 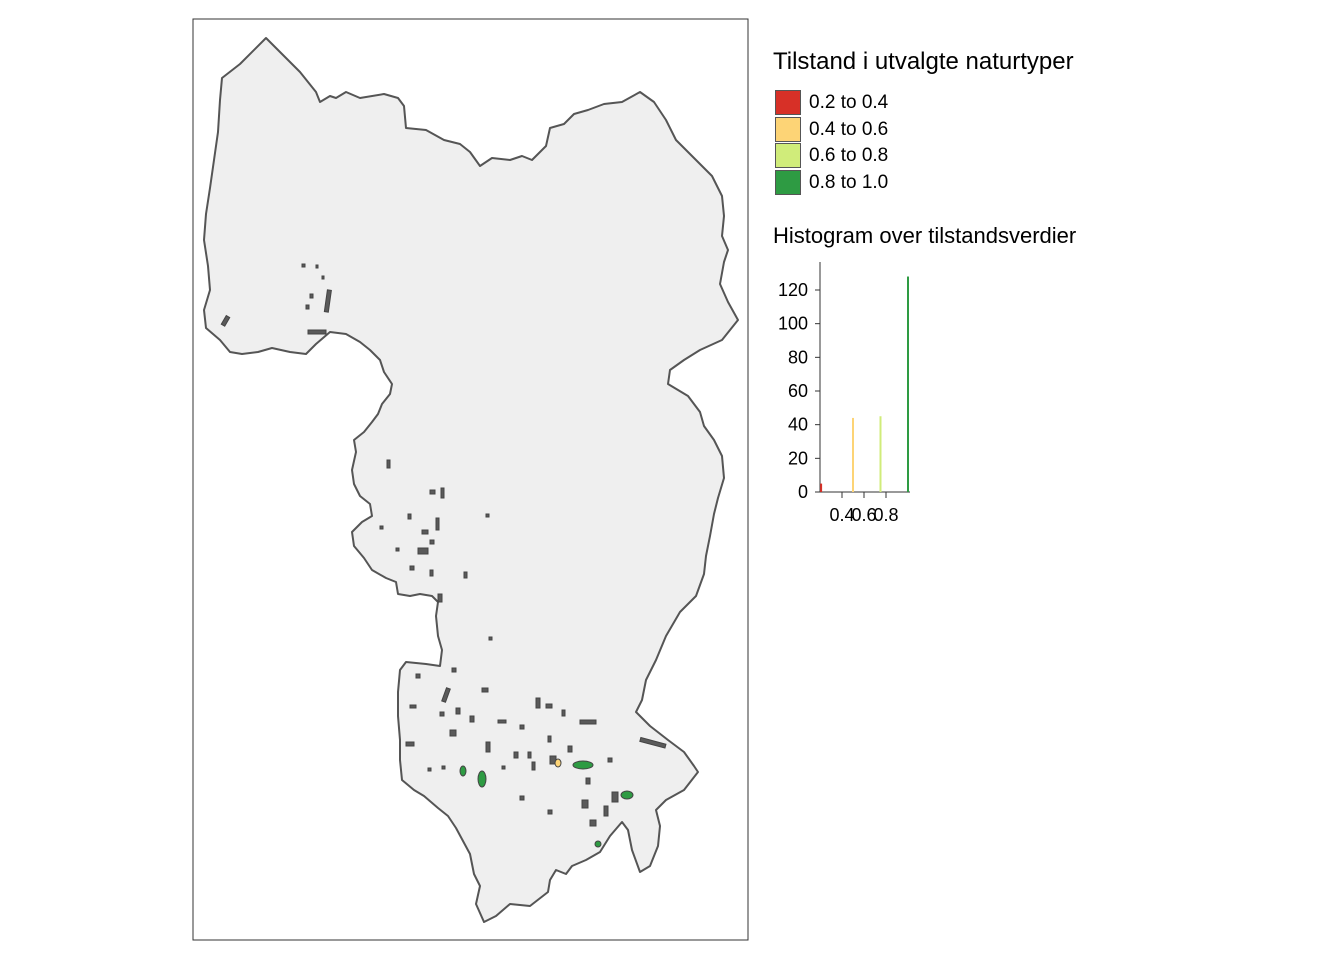 I want to click on y-tick-label: 60, so click(x=798, y=391).